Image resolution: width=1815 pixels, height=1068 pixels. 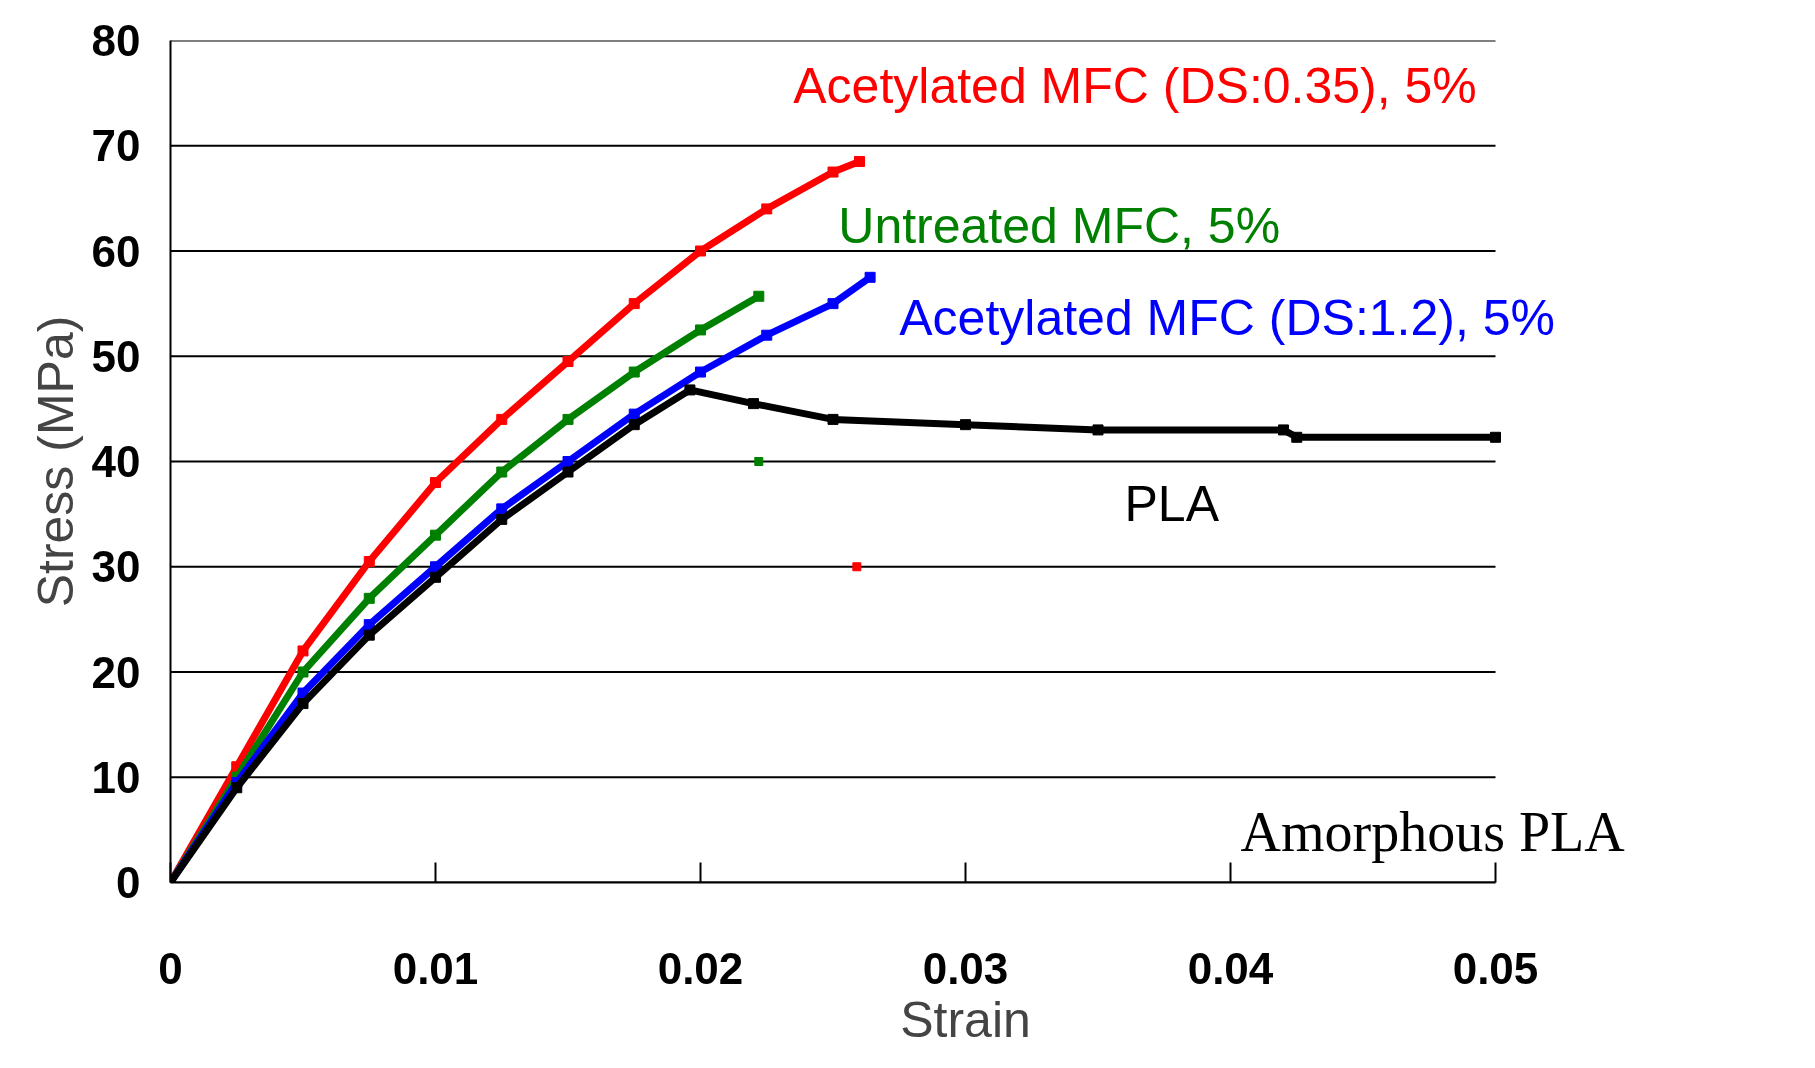 What do you see at coordinates (700, 968) in the screenshot?
I see `x-tick-label: 0.02` at bounding box center [700, 968].